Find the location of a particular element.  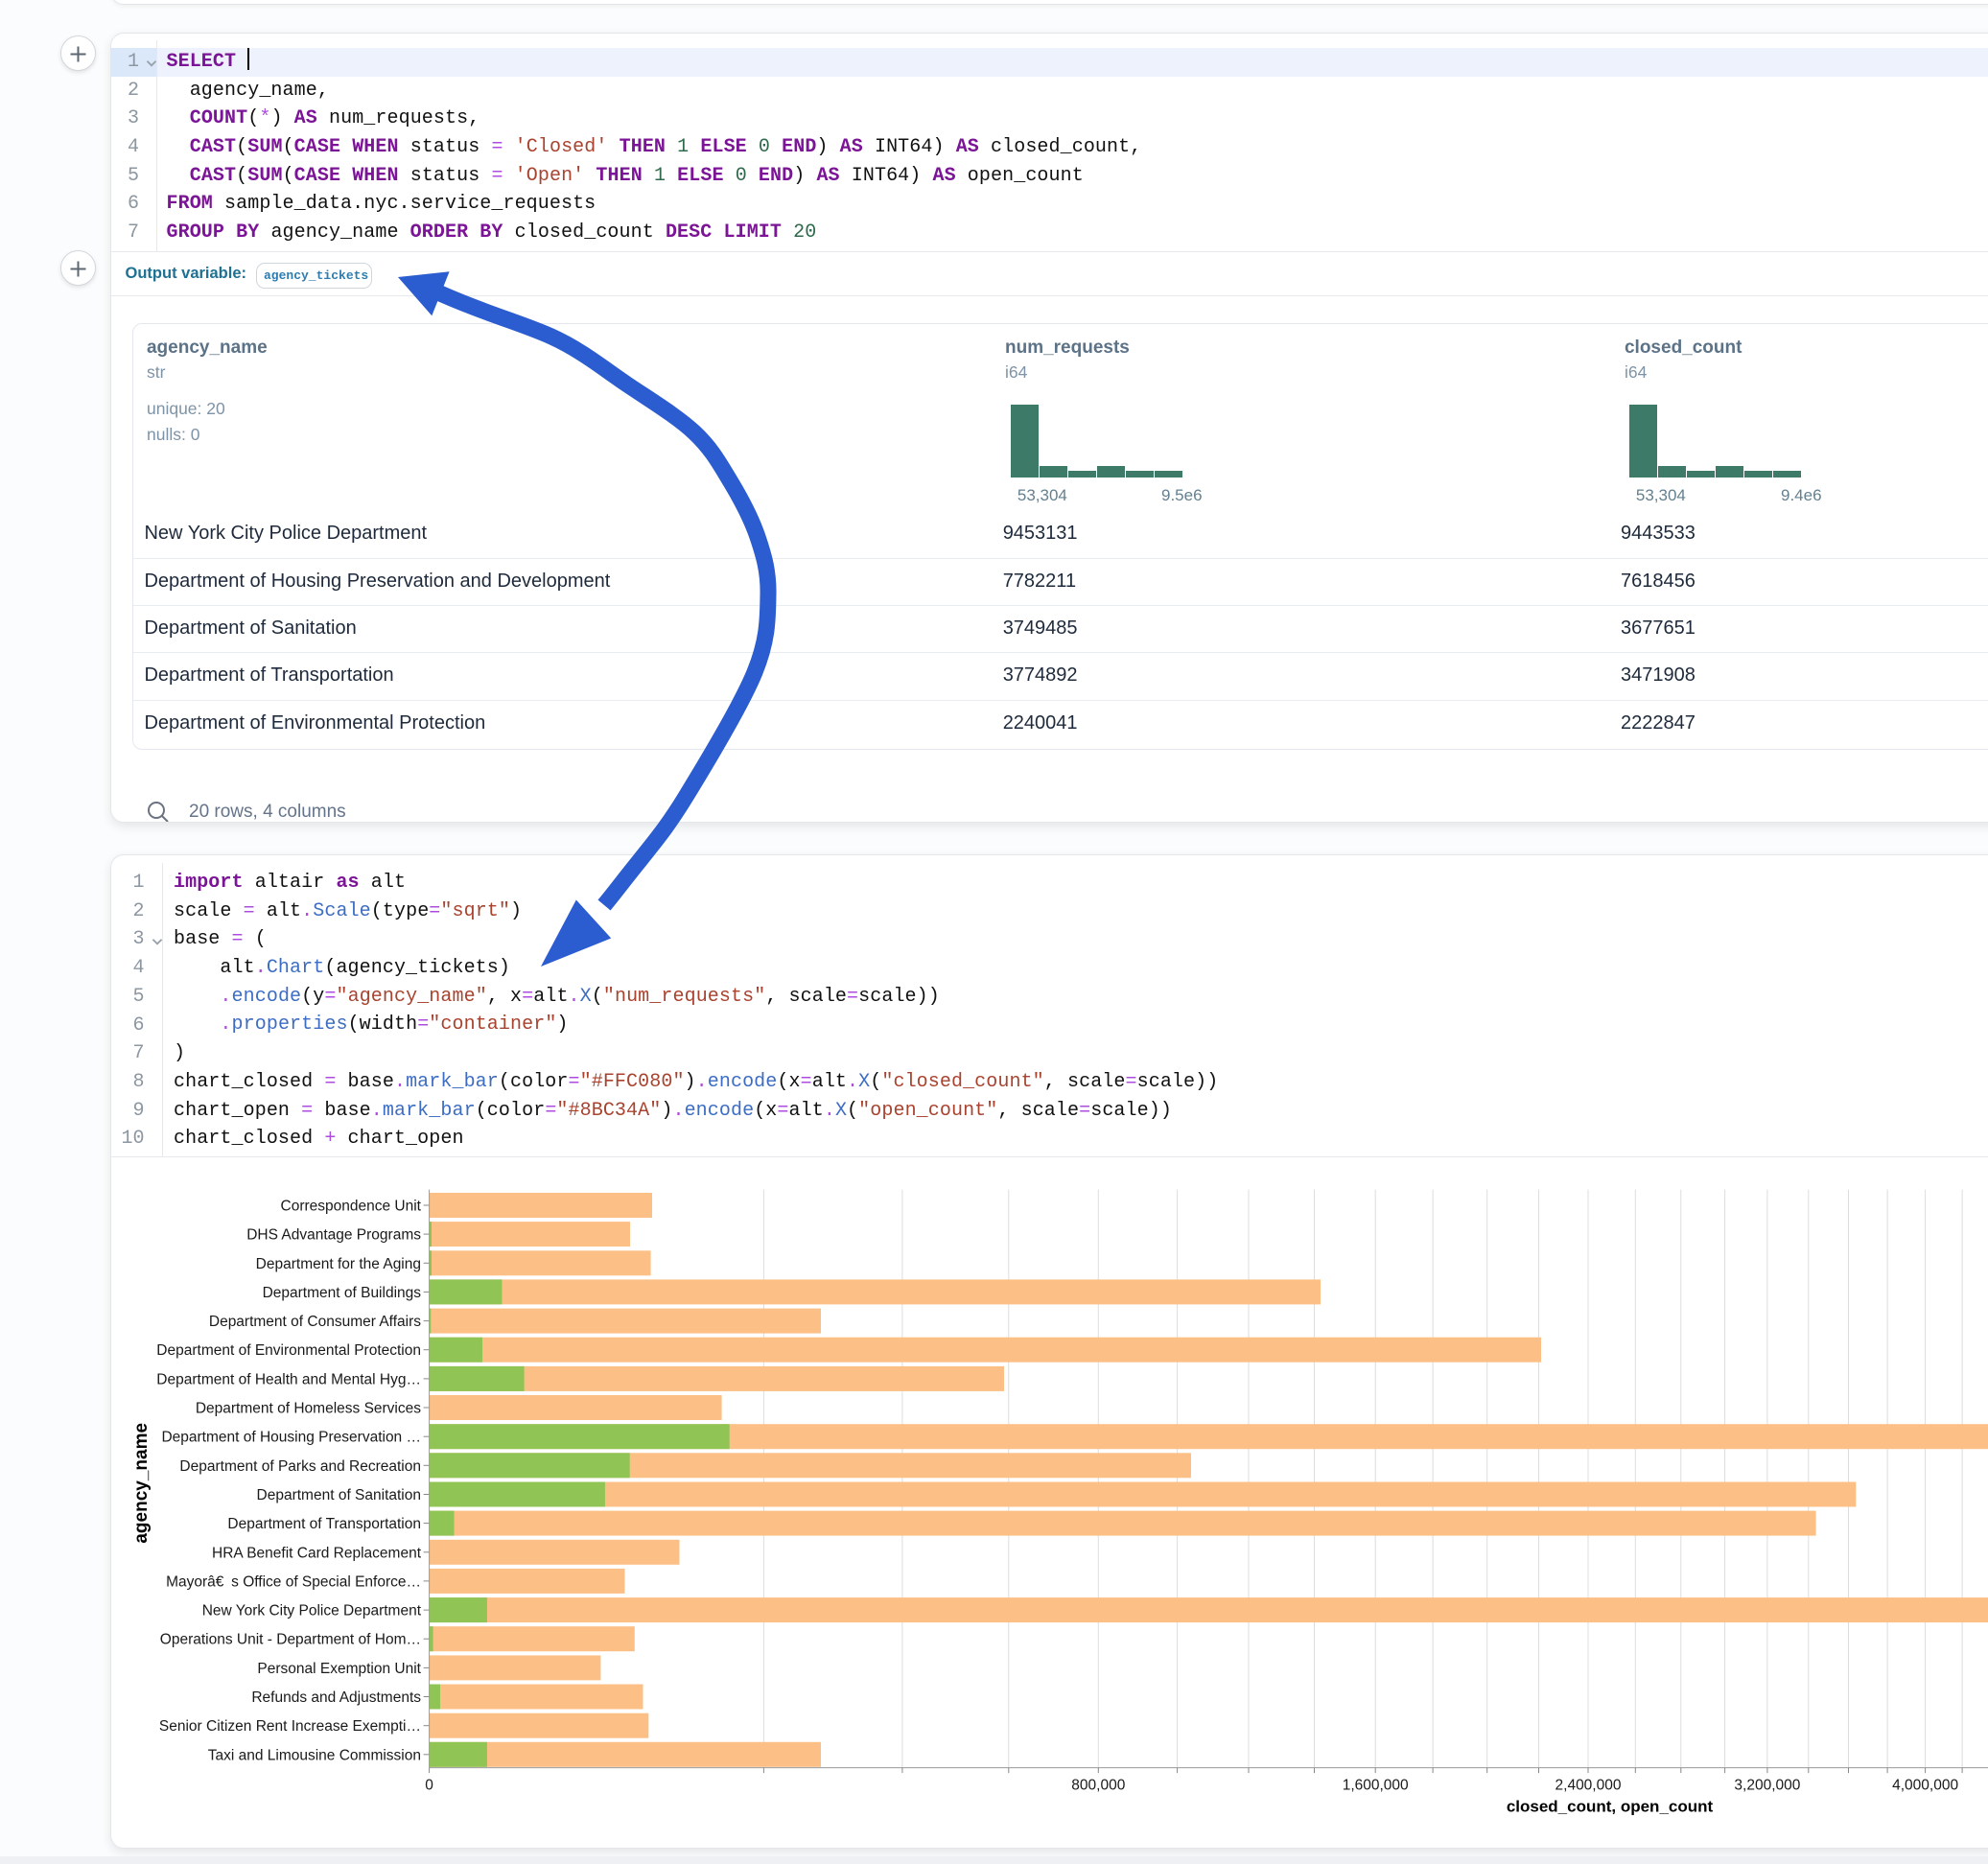

svg-text: 1,600,000 is located at coordinates (1376, 1786).